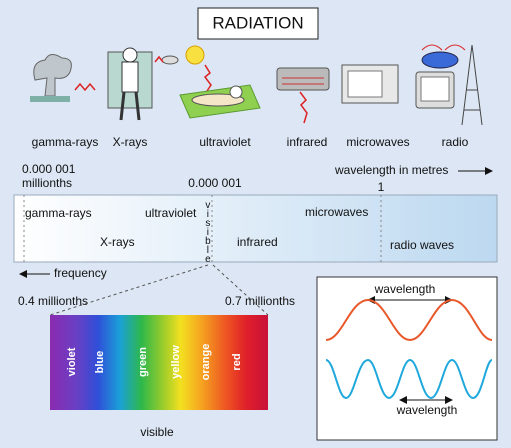 Image resolution: width=511 pixels, height=448 pixels. Describe the element at coordinates (381, 187) in the screenshot. I see `scale-value: 1` at that location.